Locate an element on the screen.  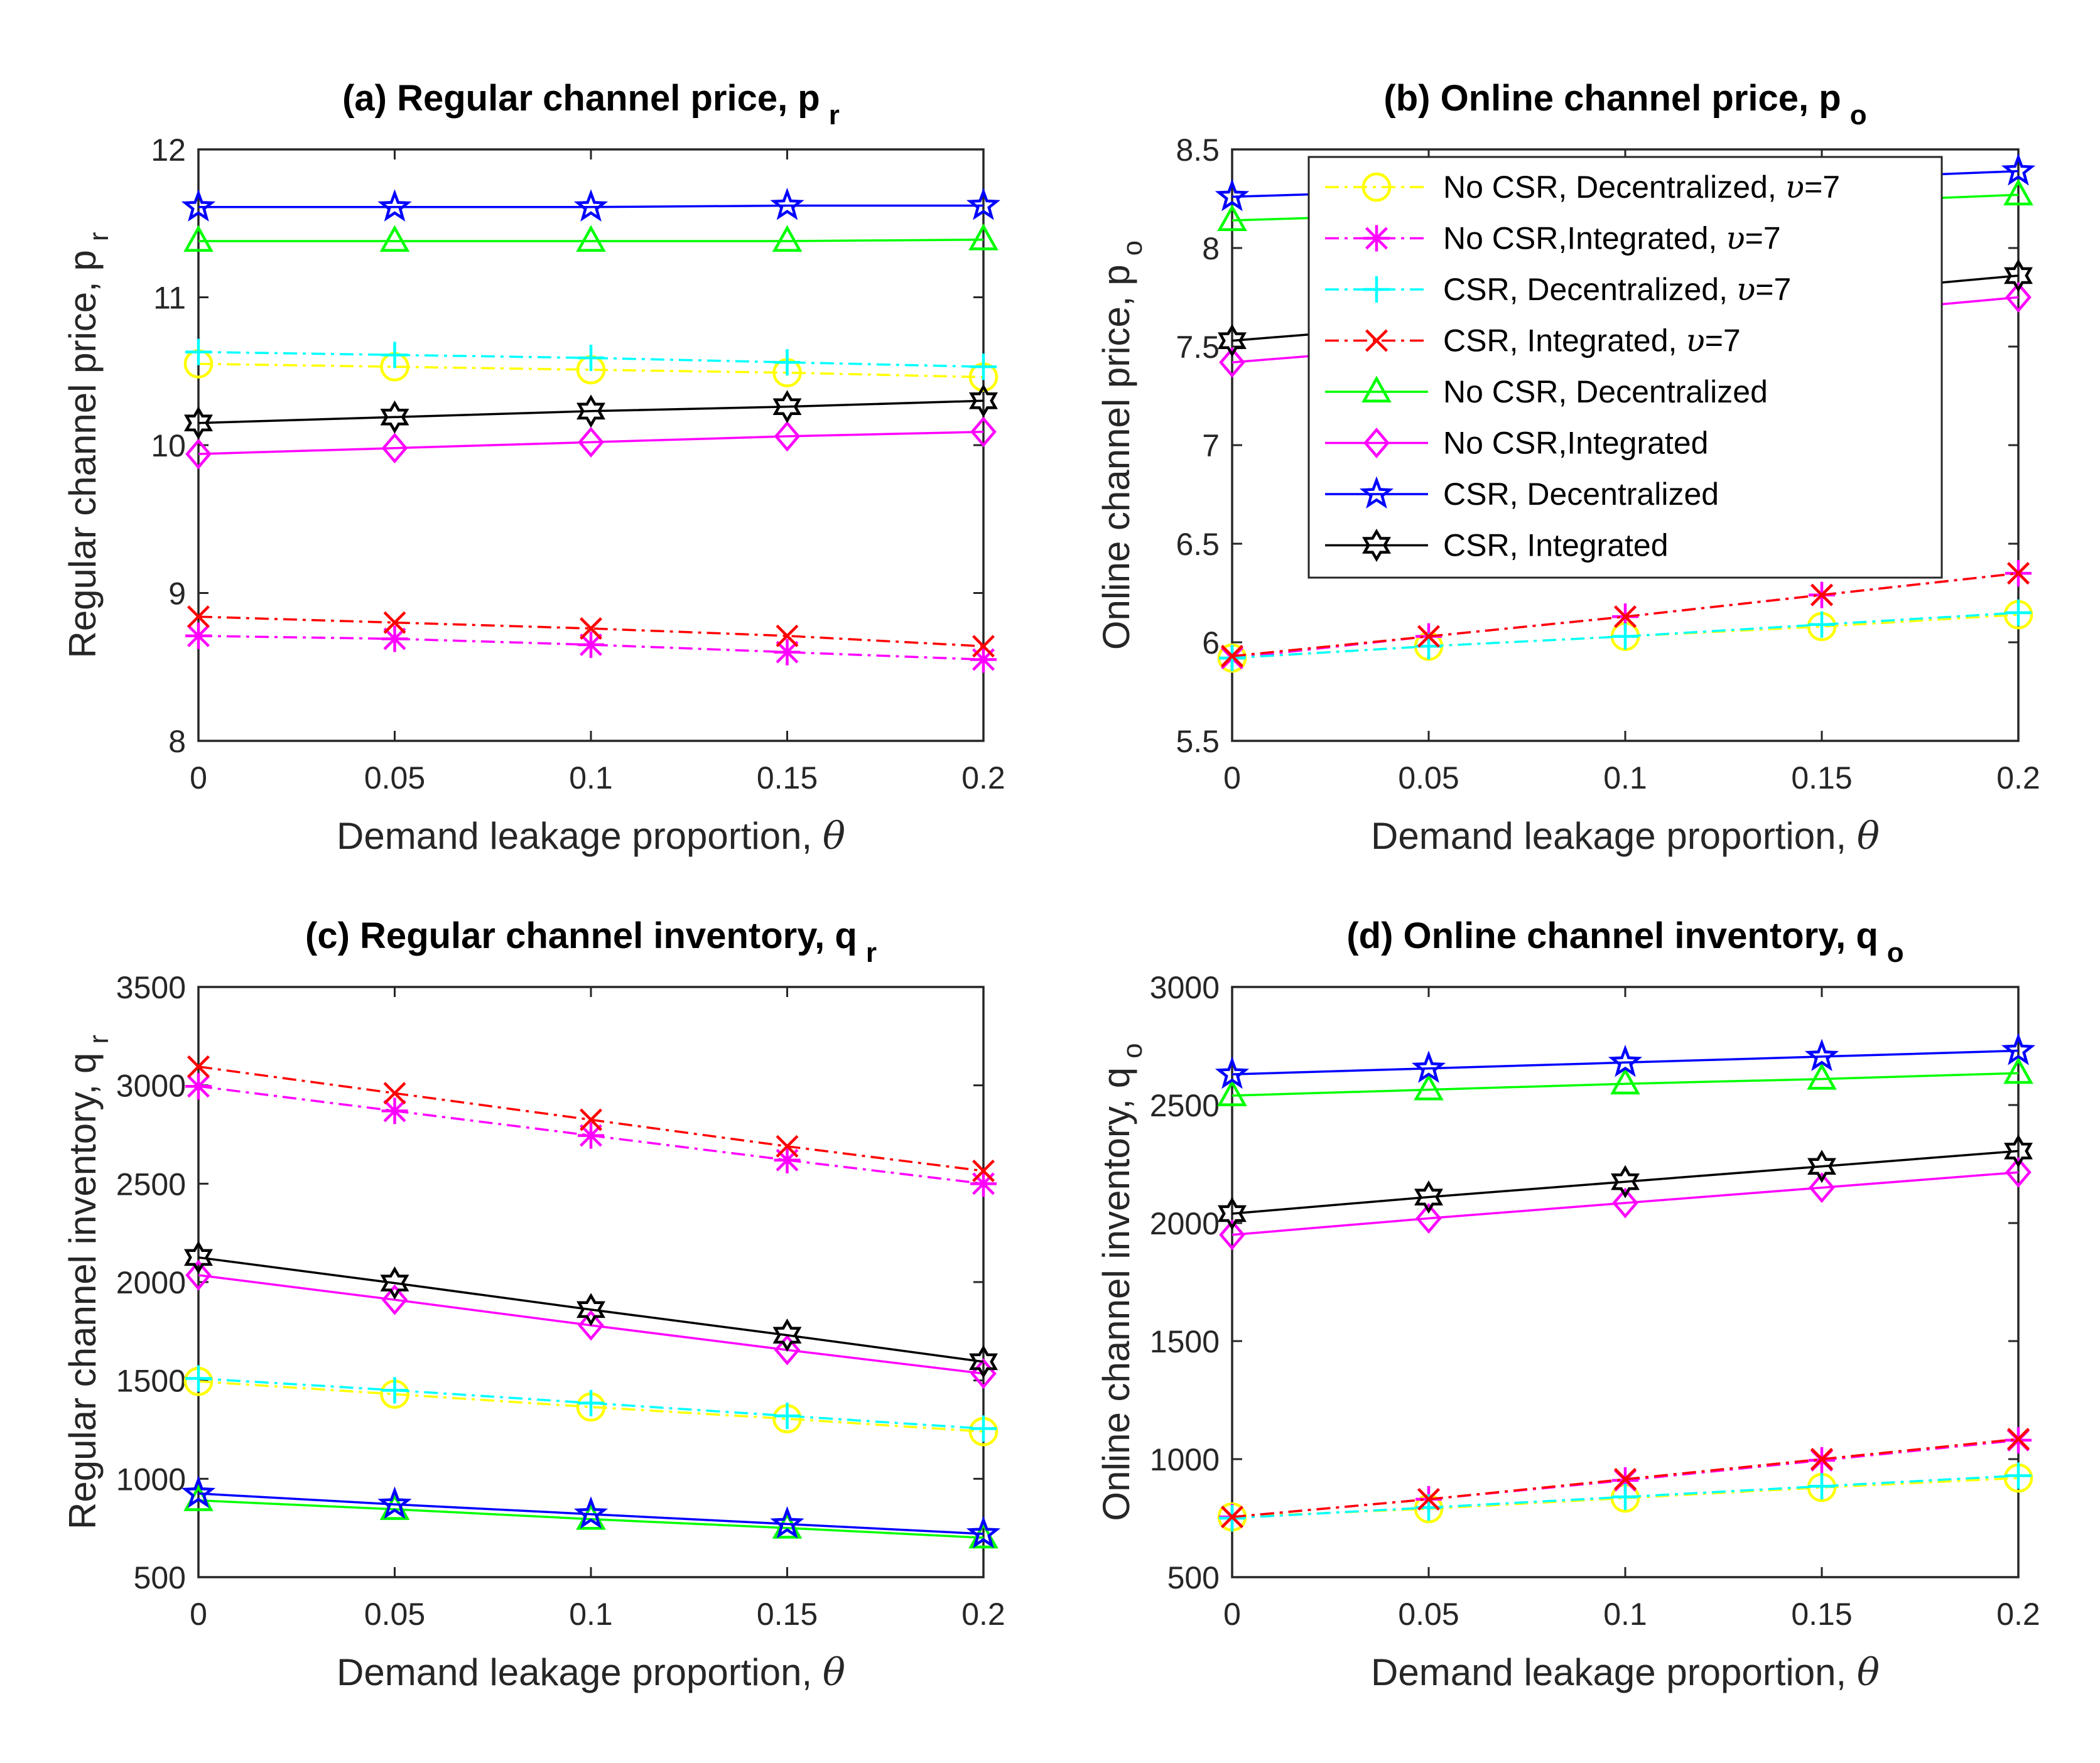
plot-area is located at coordinates (591, 1282).